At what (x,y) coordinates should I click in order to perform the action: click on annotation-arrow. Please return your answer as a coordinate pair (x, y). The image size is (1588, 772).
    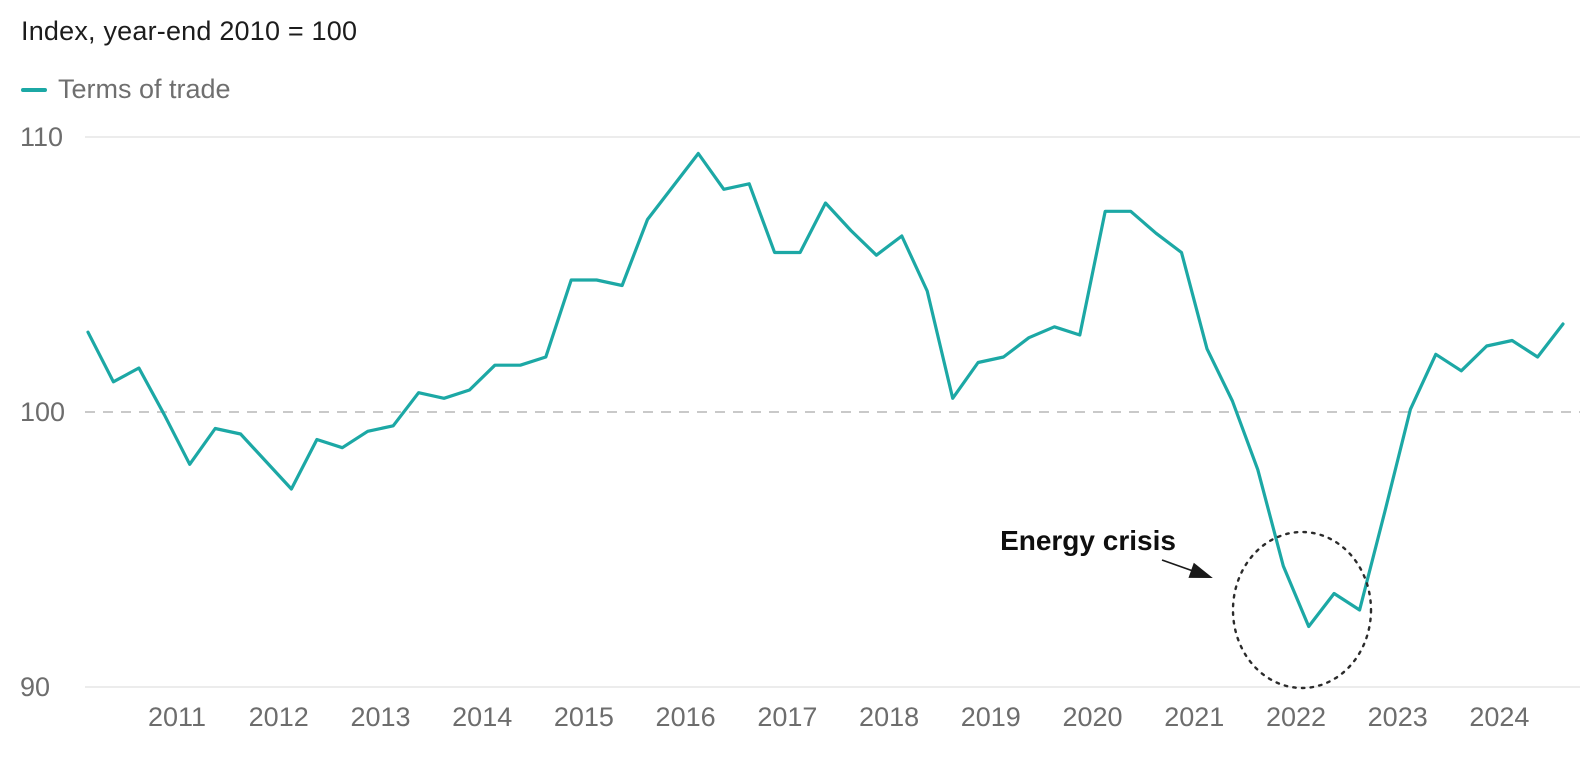
    Looking at the image, I should click on (1187, 569).